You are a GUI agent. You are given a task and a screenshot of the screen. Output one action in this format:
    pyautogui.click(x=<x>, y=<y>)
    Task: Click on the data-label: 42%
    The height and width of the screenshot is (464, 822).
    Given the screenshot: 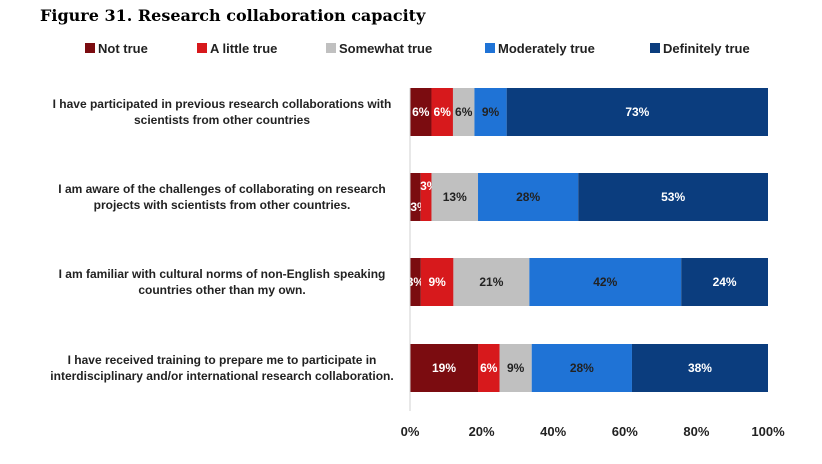 What is the action you would take?
    pyautogui.click(x=605, y=282)
    